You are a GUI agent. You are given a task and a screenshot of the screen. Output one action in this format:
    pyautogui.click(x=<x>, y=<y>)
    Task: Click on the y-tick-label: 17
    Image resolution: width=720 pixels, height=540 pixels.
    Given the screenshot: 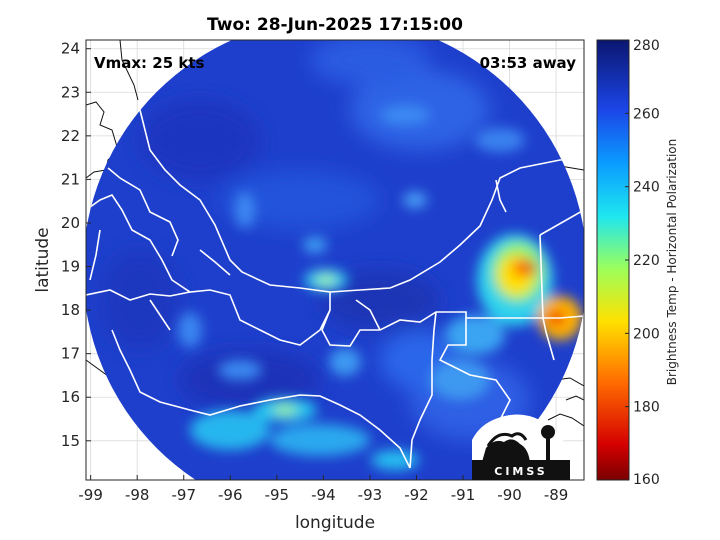 What is the action you would take?
    pyautogui.click(x=70, y=354)
    